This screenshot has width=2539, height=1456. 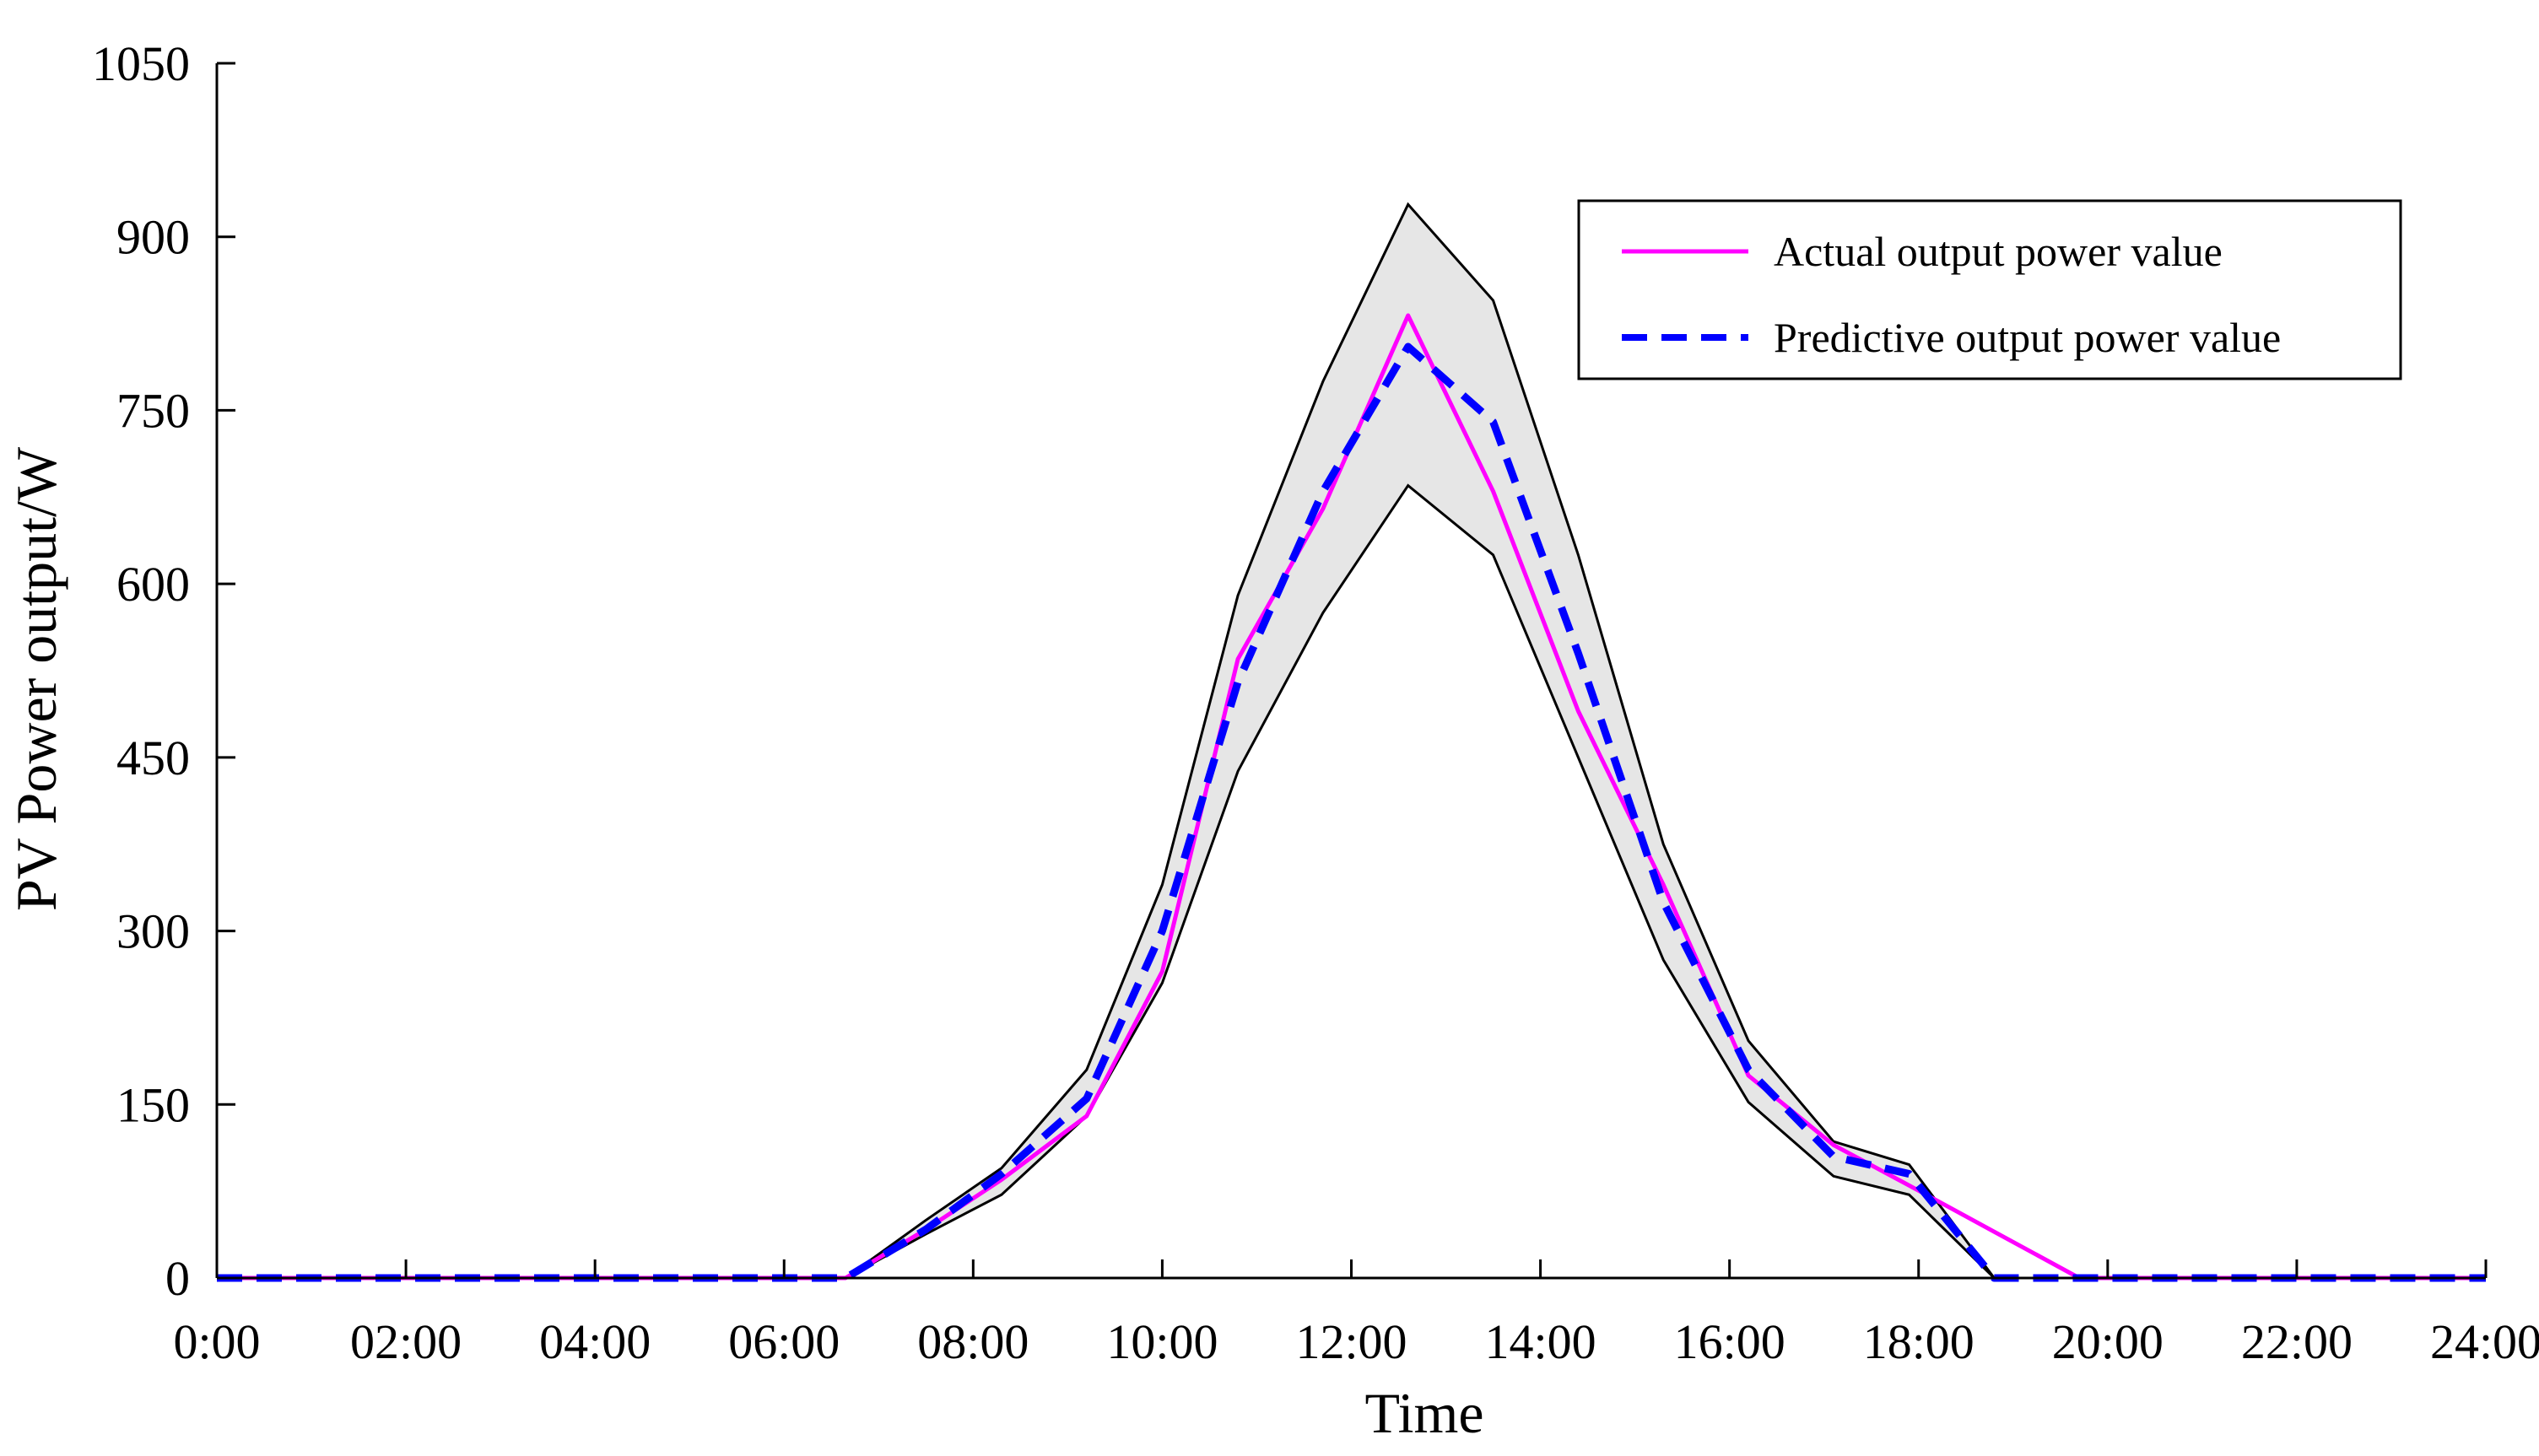 I want to click on legend-label-predictive: Predictive output power value, so click(x=2027, y=337).